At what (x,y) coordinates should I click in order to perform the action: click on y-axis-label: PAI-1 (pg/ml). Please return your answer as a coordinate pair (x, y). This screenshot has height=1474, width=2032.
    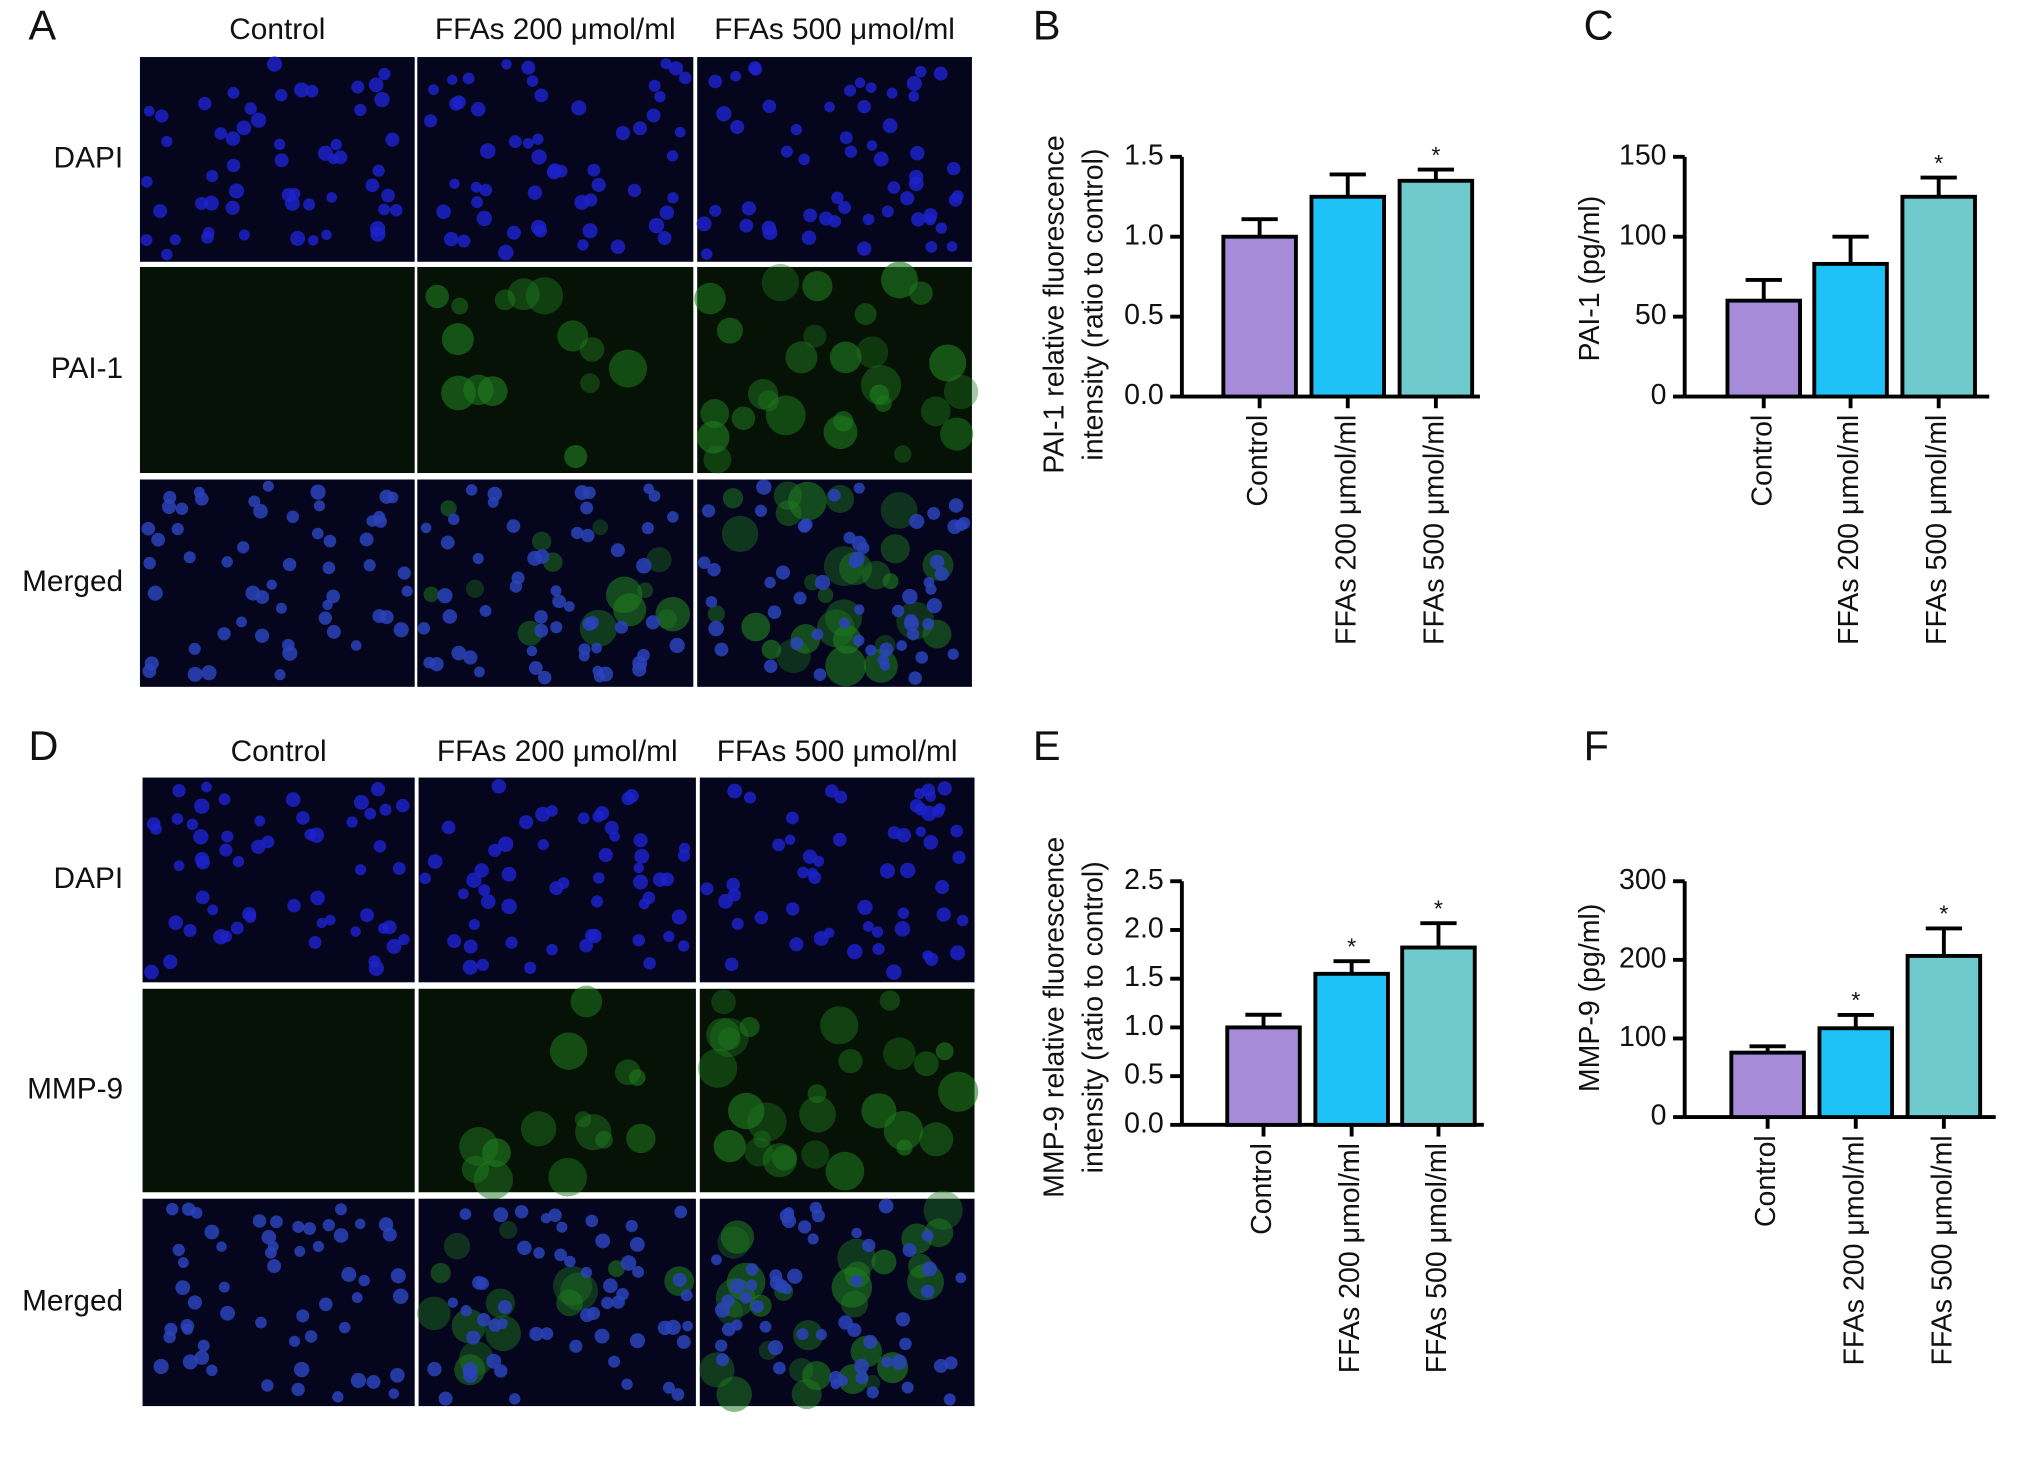
    Looking at the image, I should click on (1590, 279).